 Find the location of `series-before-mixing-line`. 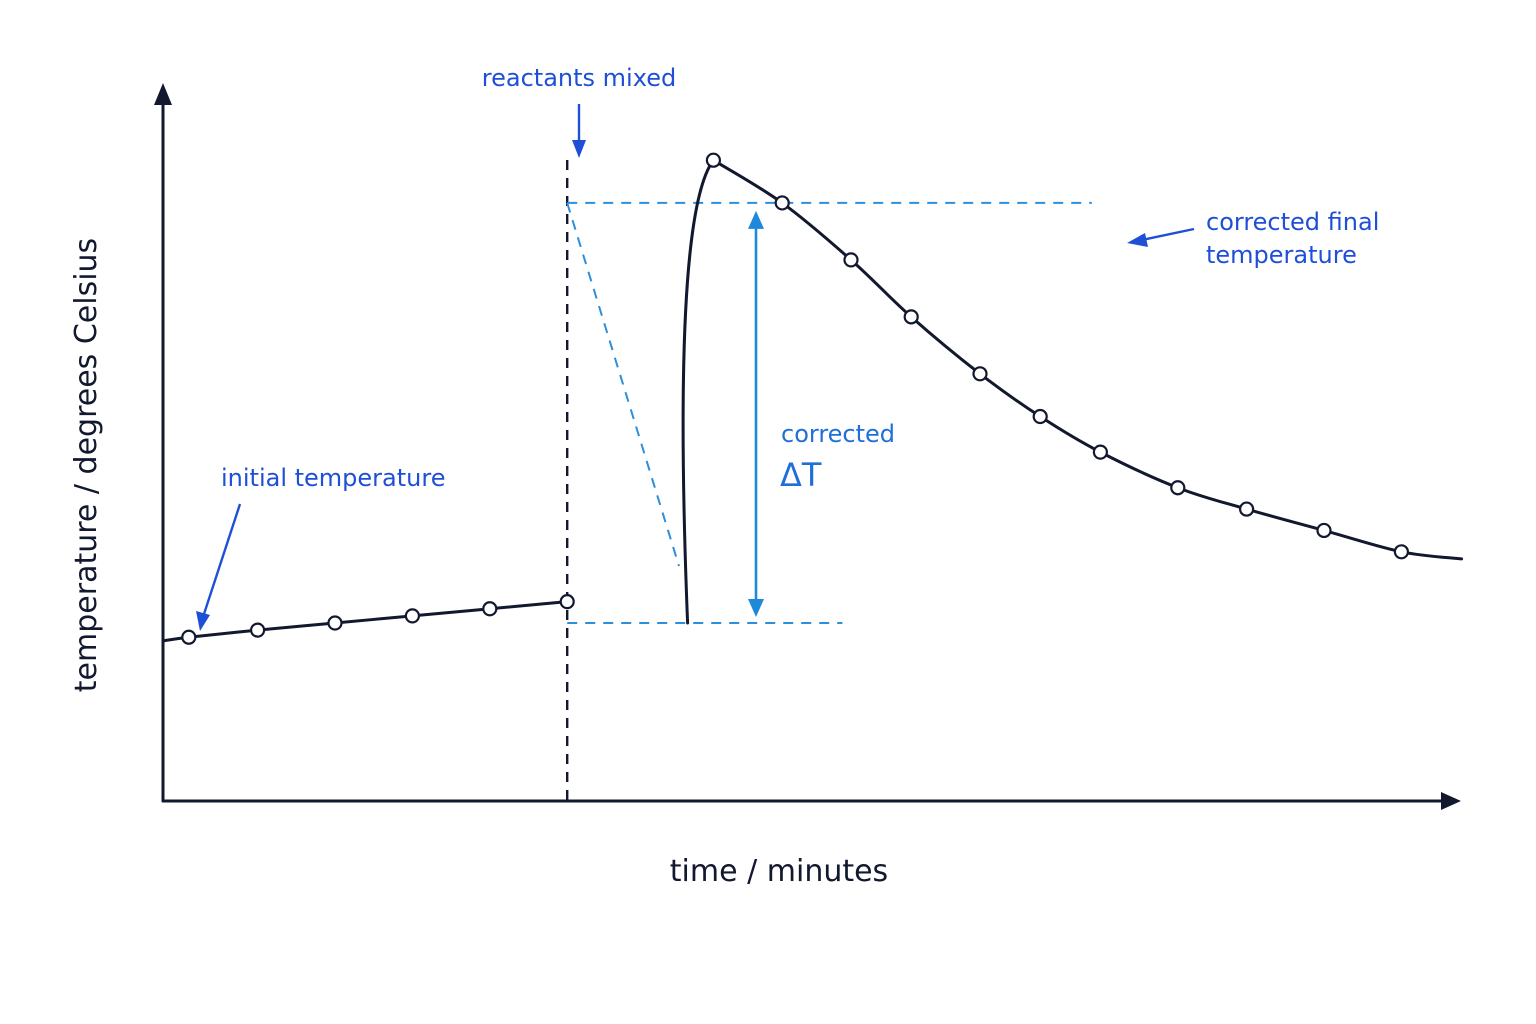

series-before-mixing-line is located at coordinates (365, 621).